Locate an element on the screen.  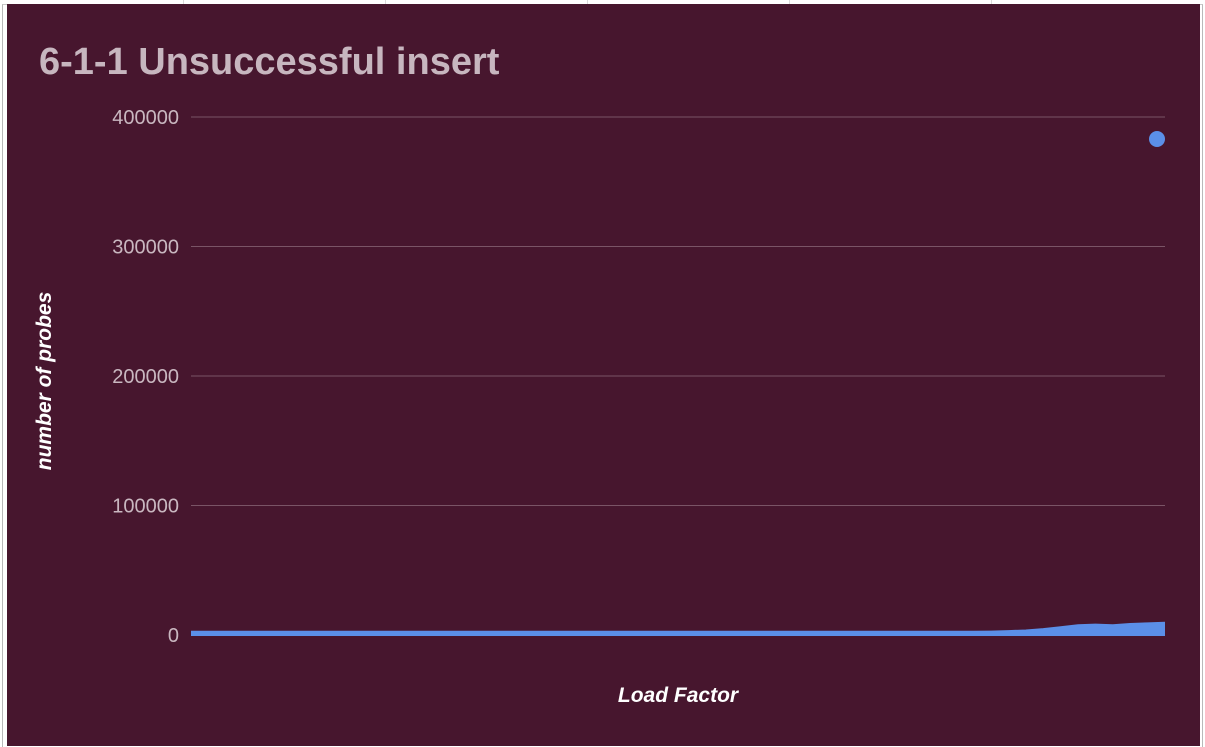
series-points is located at coordinates (1157, 139).